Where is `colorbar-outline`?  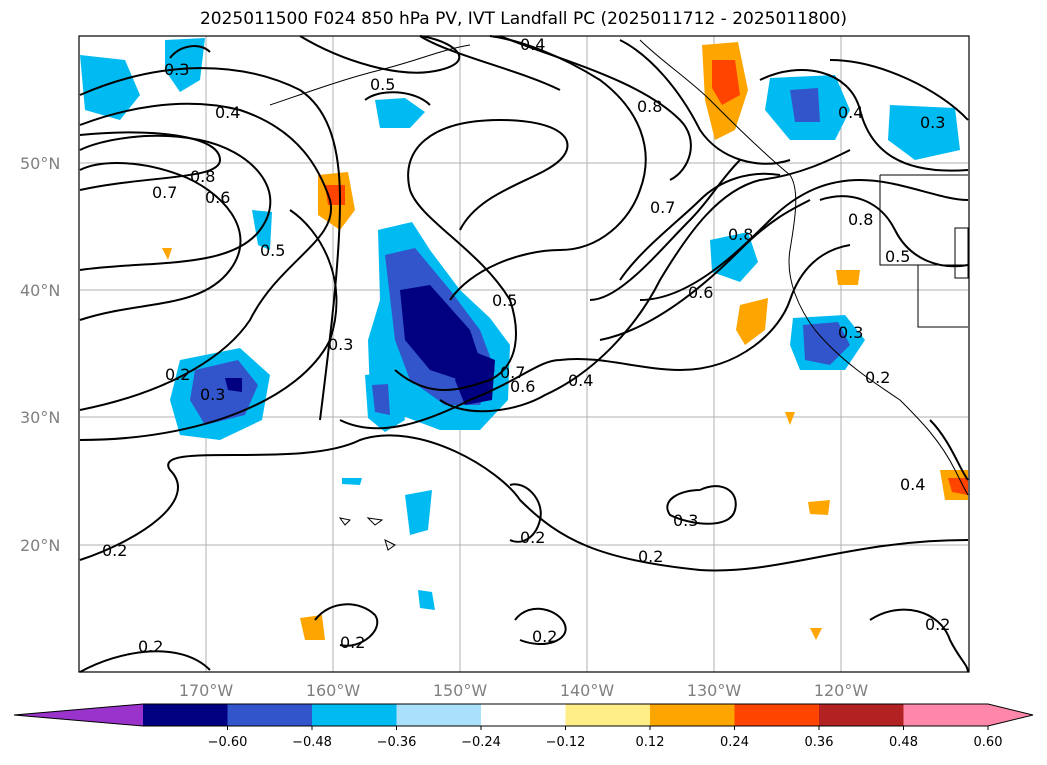
colorbar-outline is located at coordinates (523, 715).